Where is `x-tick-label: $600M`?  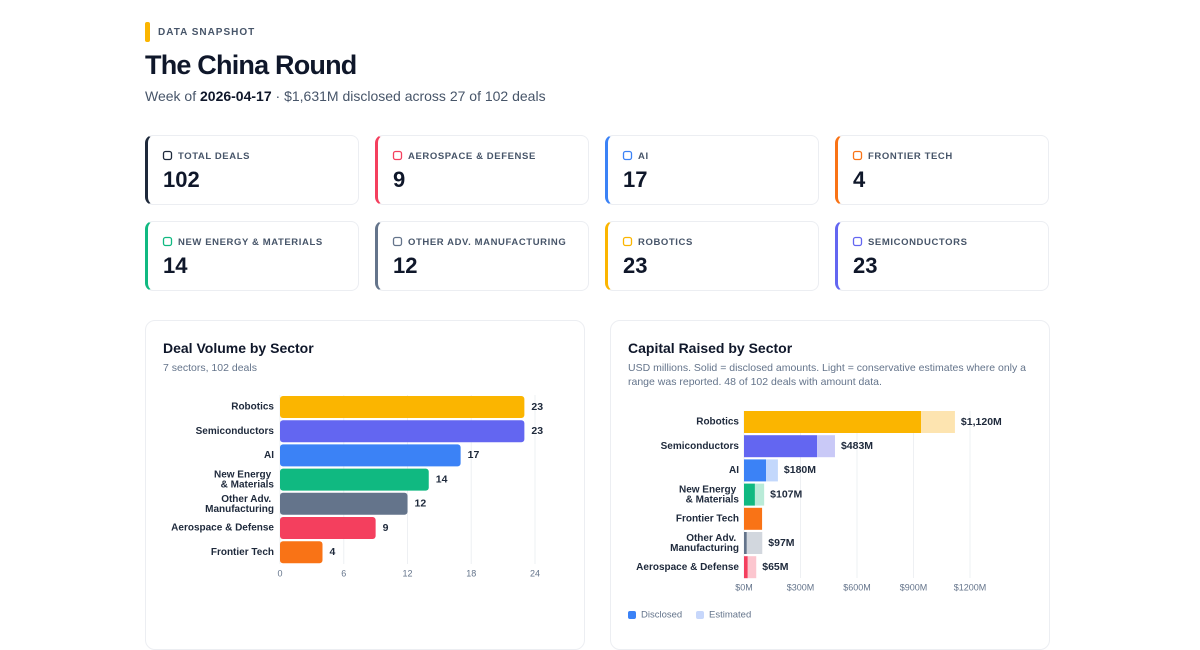 x-tick-label: $600M is located at coordinates (857, 587).